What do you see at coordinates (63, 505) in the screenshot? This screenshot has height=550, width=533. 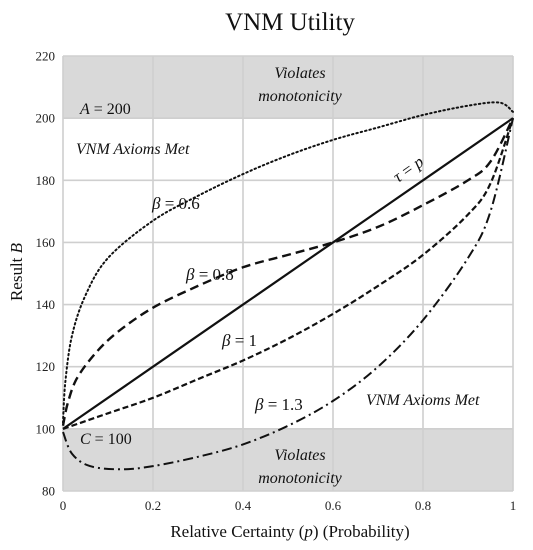 I see `x-tick-label: 0` at bounding box center [63, 505].